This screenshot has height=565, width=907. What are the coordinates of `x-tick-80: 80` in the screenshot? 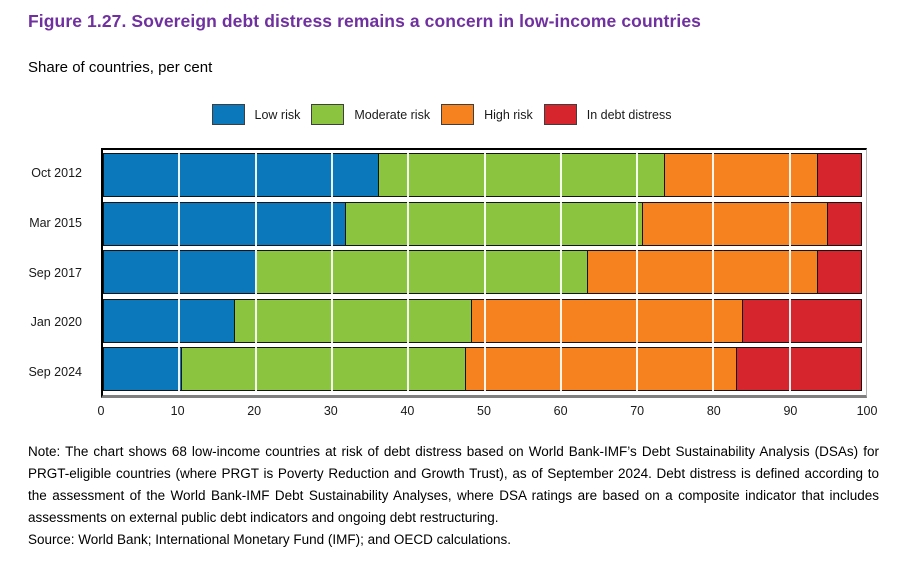 It's located at (713, 411).